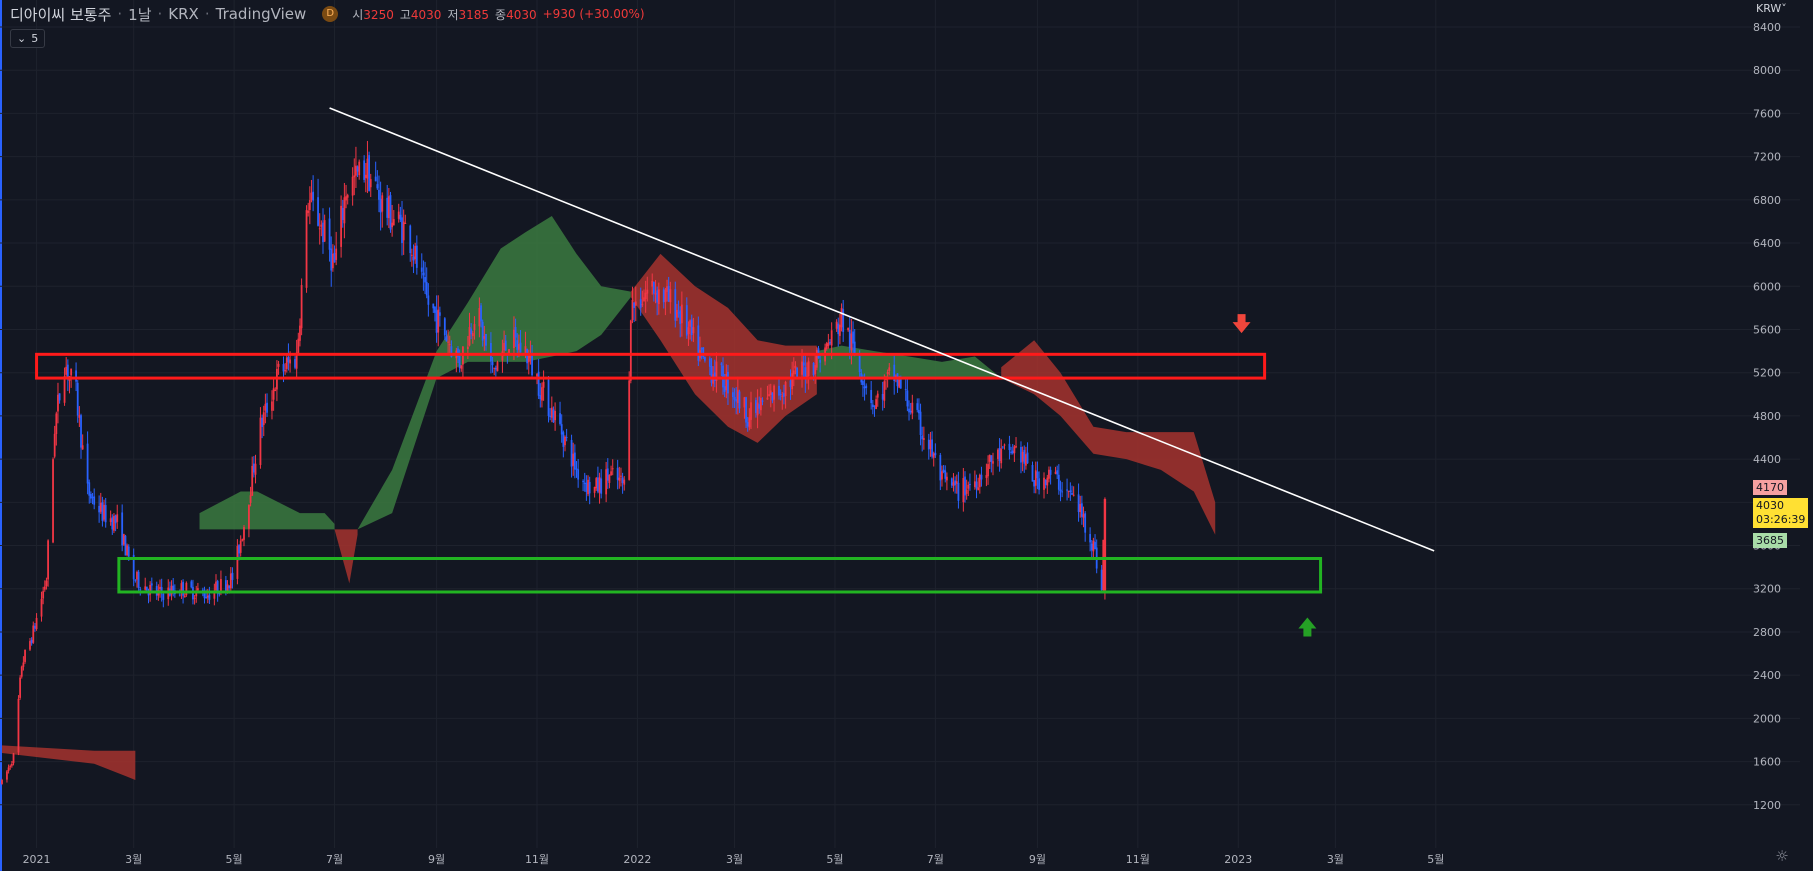  I want to click on delayed-badge: D, so click(330, 14).